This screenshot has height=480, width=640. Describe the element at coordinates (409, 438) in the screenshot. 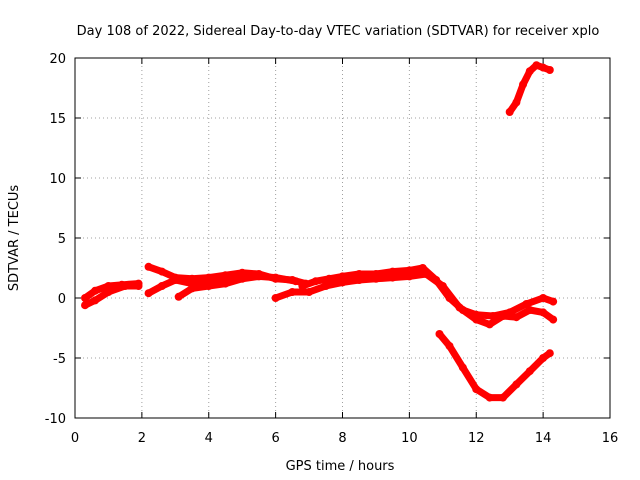

I see `x-tick-label: 10` at that location.